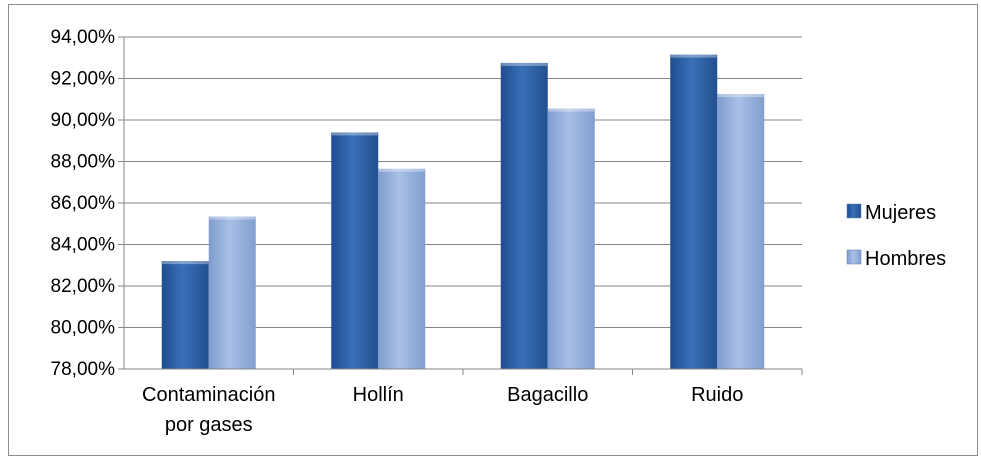 This screenshot has height=462, width=981. I want to click on y-tick-label: 80,00%, so click(83, 328).